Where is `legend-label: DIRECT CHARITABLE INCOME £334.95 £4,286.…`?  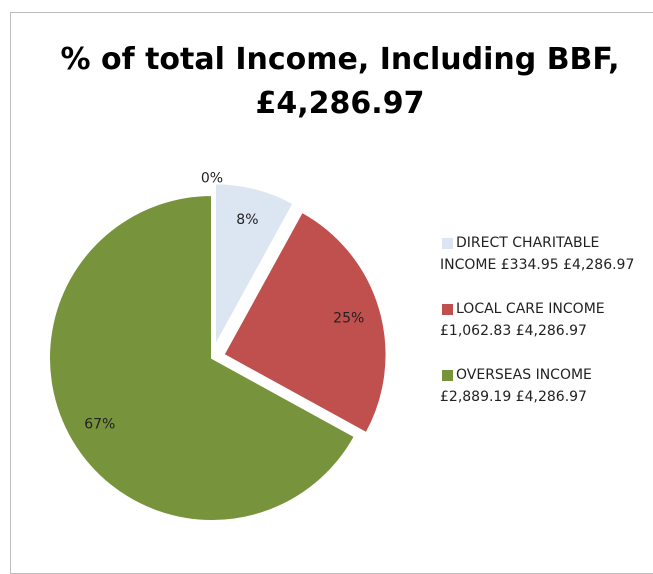 legend-label: DIRECT CHARITABLE INCOME £334.95 £4,286.… is located at coordinates (537, 254).